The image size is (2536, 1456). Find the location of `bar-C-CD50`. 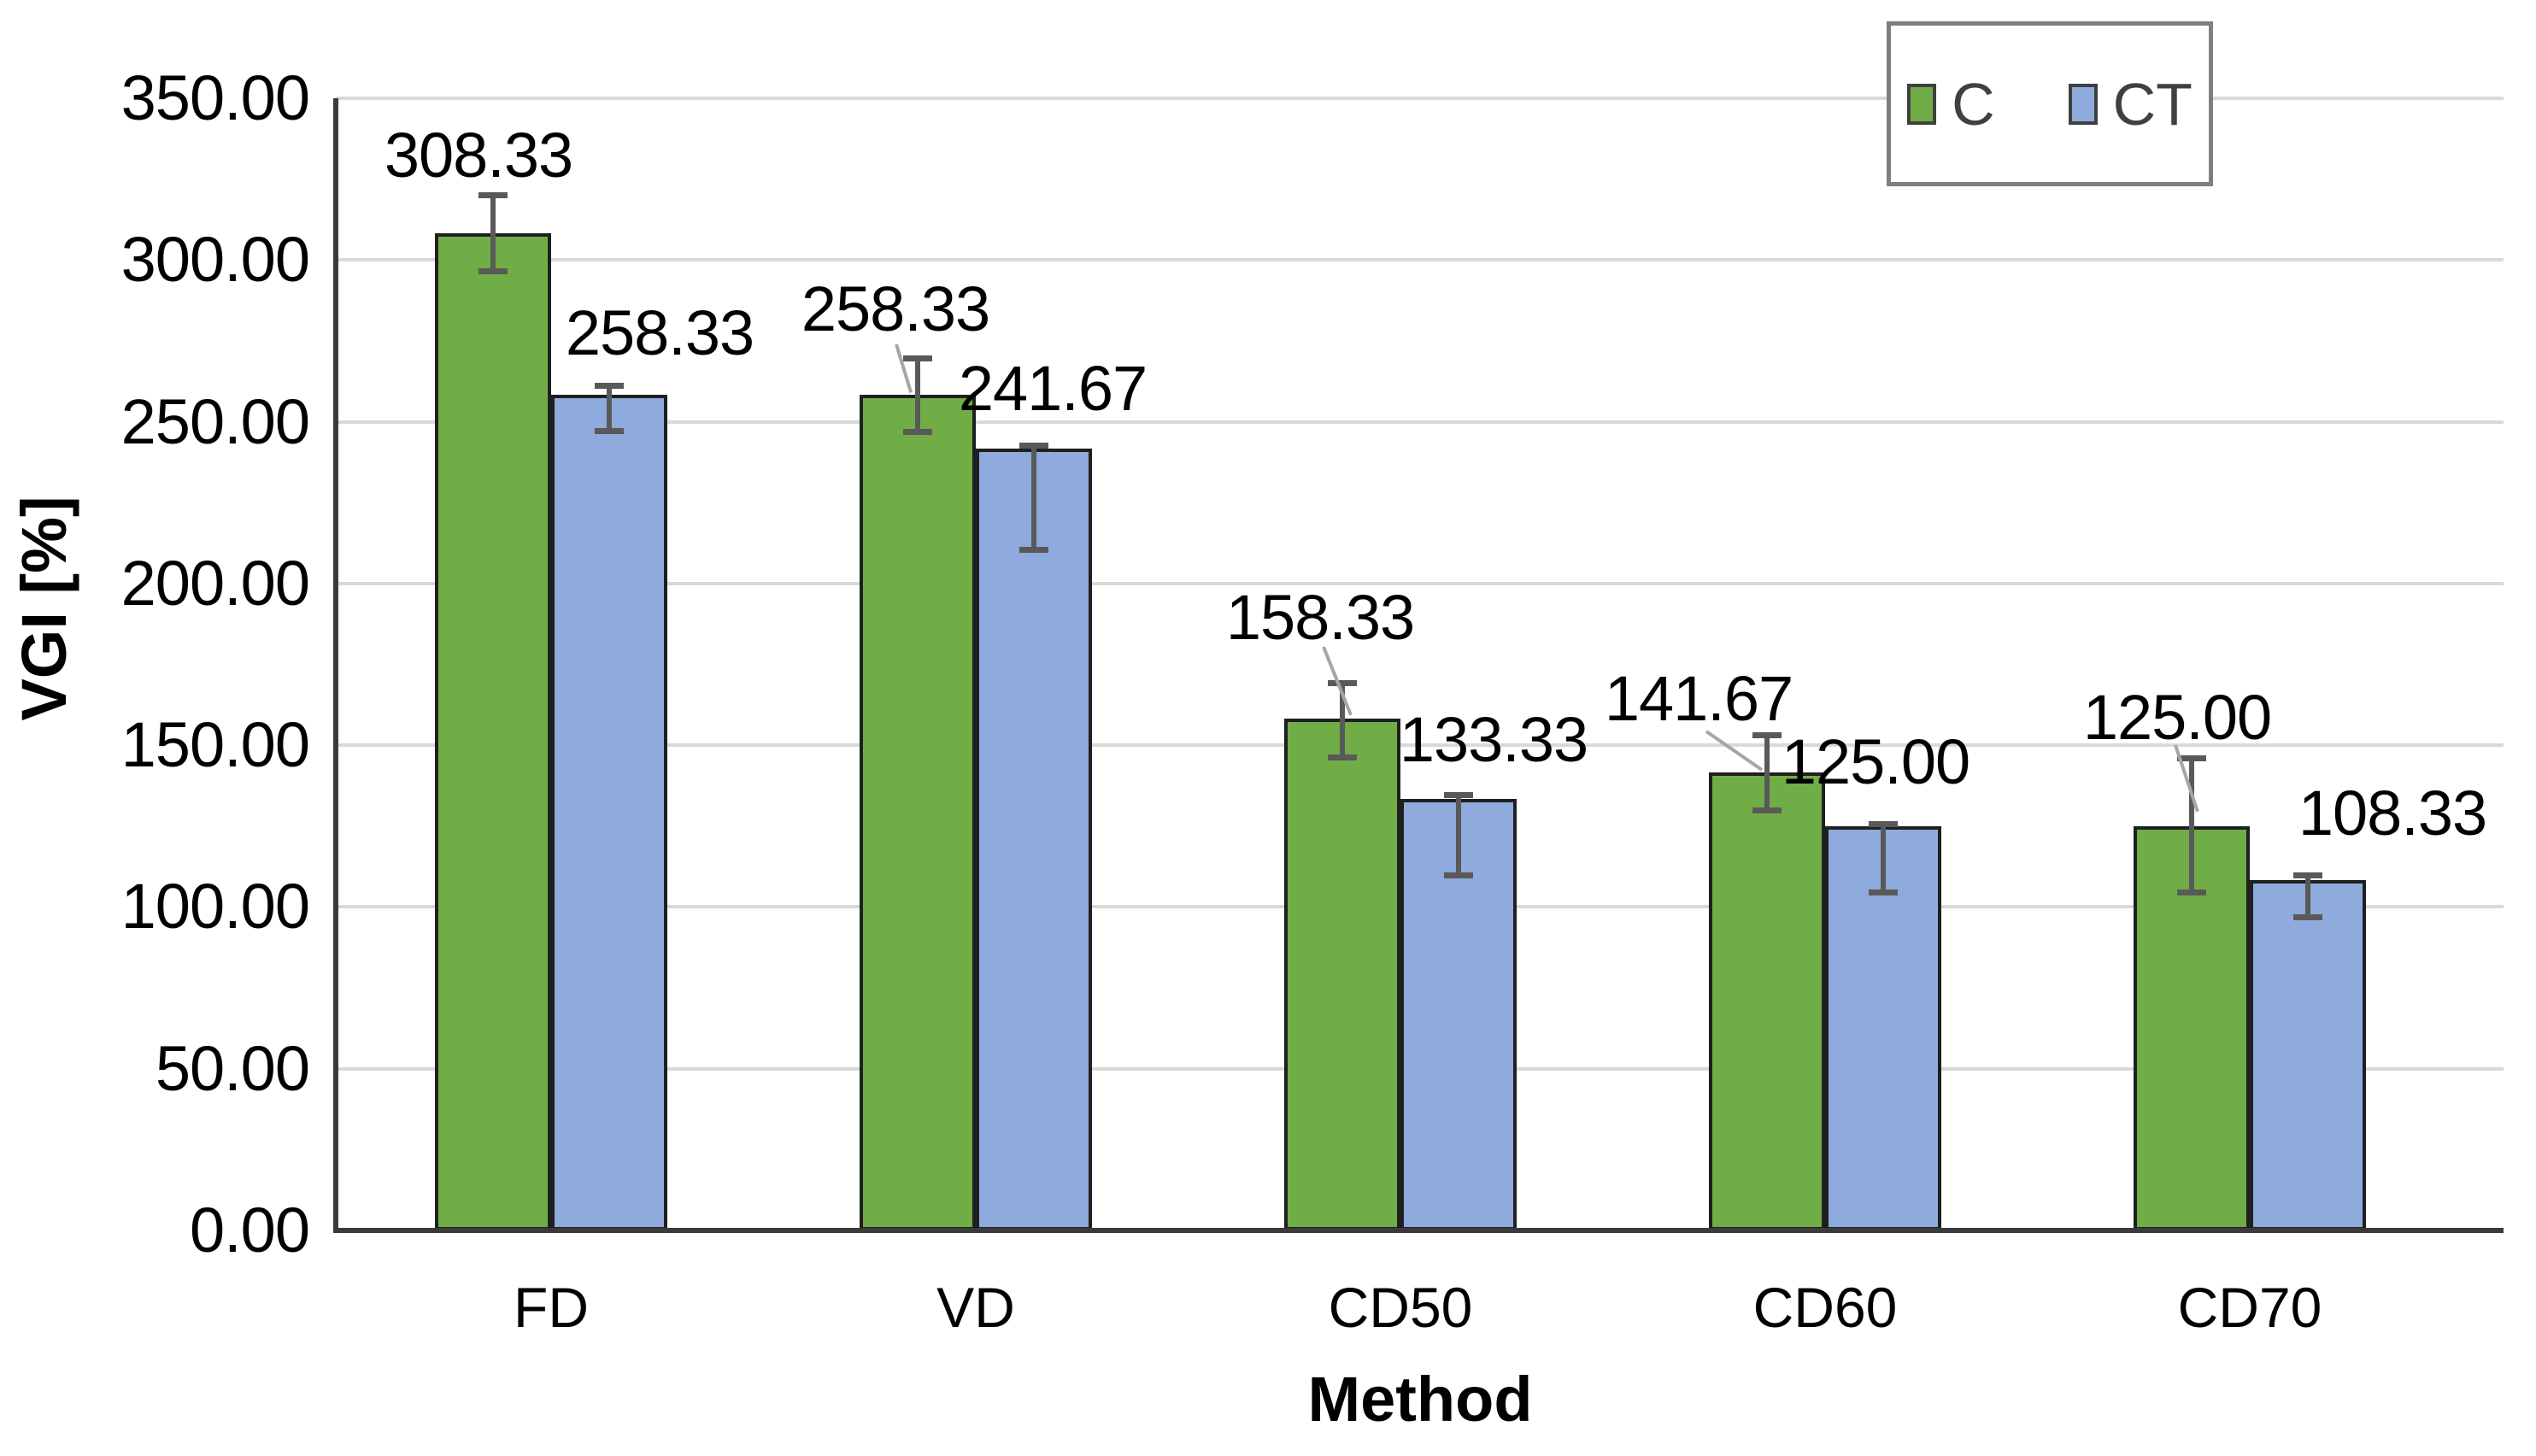

bar-C-CD50 is located at coordinates (1342, 974).